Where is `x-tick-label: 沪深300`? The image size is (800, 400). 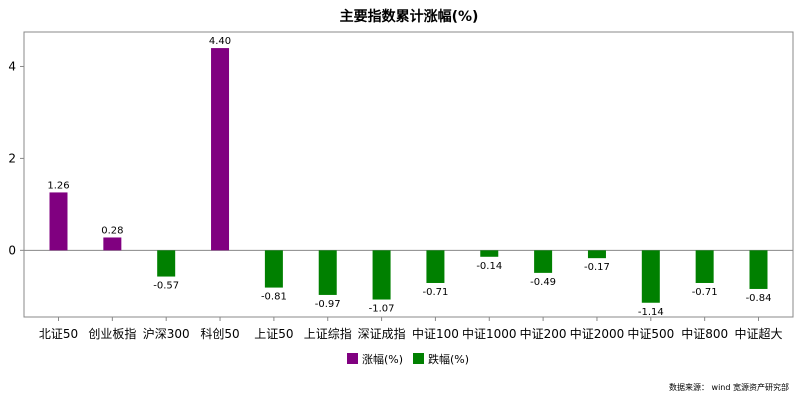
x-tick-label: 沪深300 is located at coordinates (166, 334).